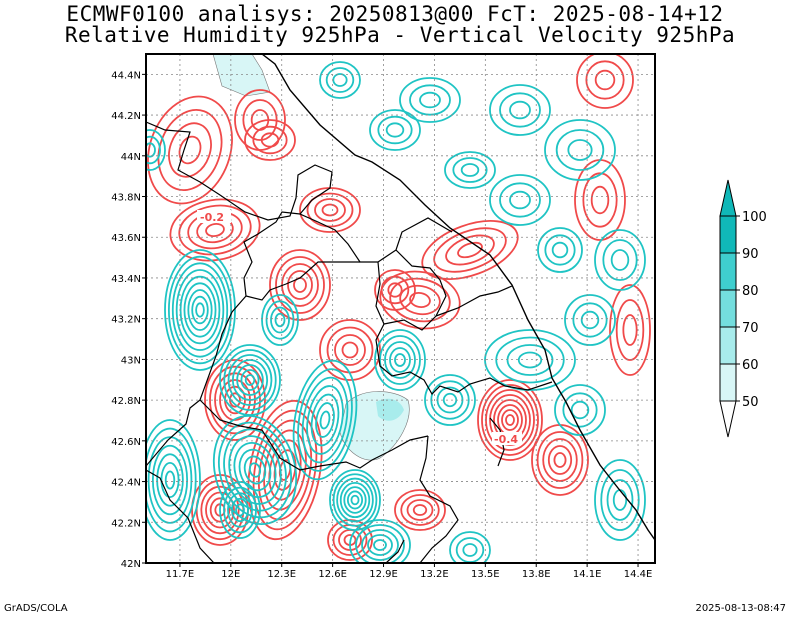  What do you see at coordinates (126, 75) in the screenshot?
I see `lat-tick-label: 44.4N` at bounding box center [126, 75].